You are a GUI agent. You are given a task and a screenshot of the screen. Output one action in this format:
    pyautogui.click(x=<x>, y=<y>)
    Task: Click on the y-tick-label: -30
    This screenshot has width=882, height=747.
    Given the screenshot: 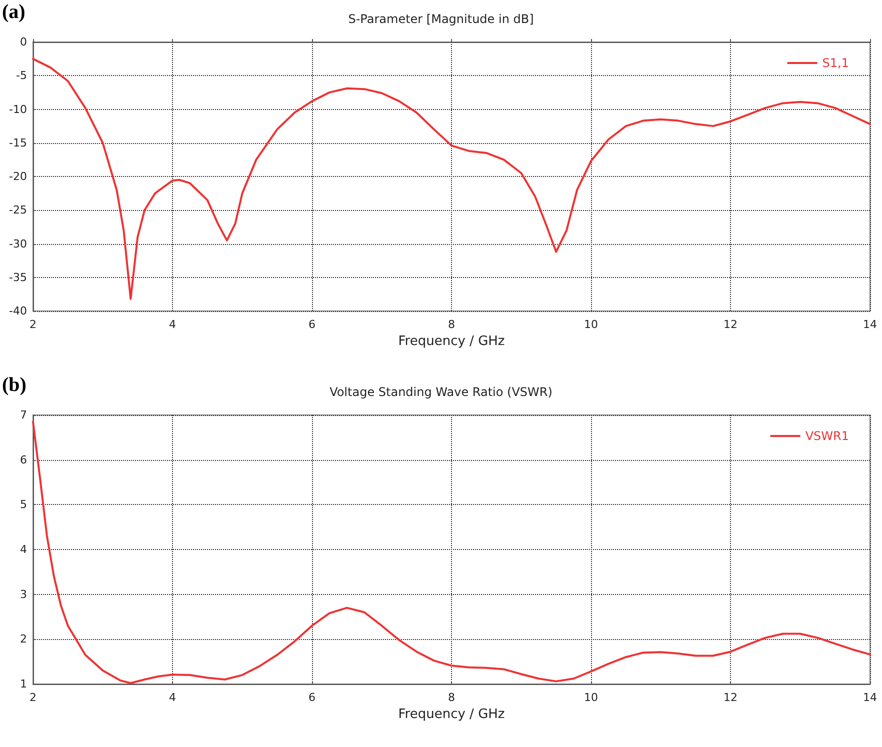 What is the action you would take?
    pyautogui.click(x=18, y=243)
    